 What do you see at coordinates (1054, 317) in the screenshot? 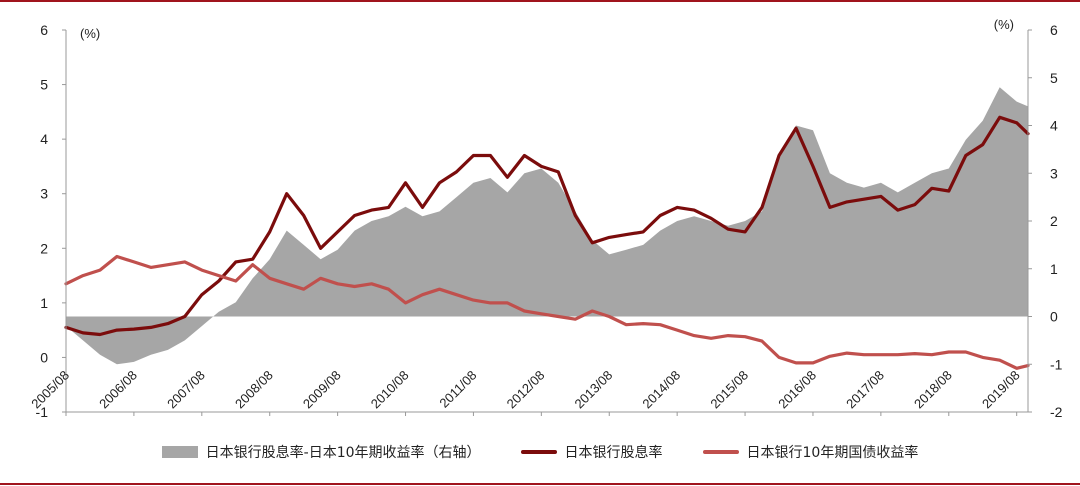
I see `right-tick-label: 0` at bounding box center [1054, 317].